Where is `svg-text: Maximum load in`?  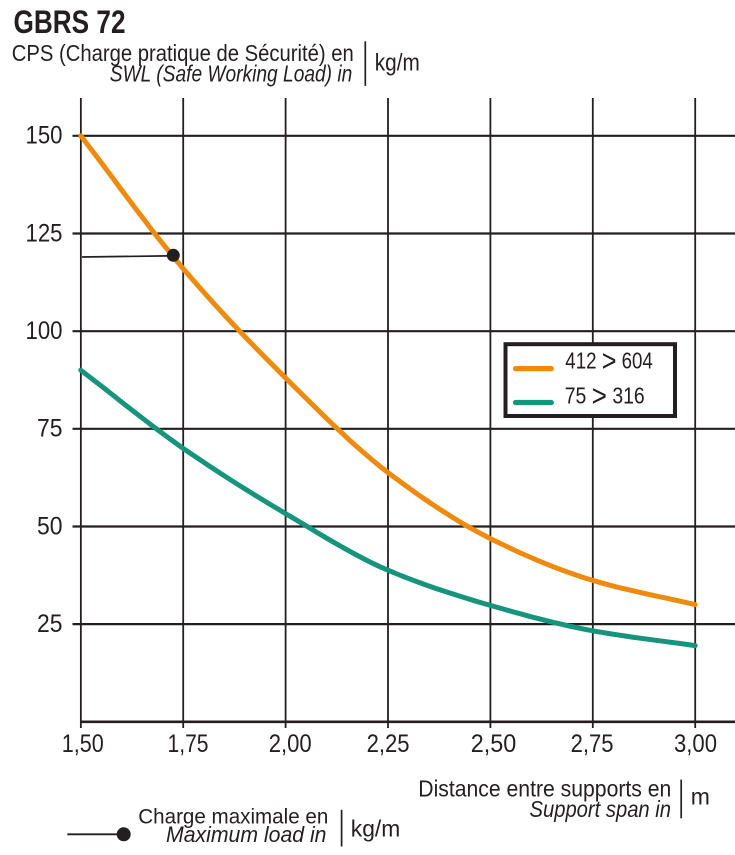
svg-text: Maximum load in is located at coordinates (246, 834).